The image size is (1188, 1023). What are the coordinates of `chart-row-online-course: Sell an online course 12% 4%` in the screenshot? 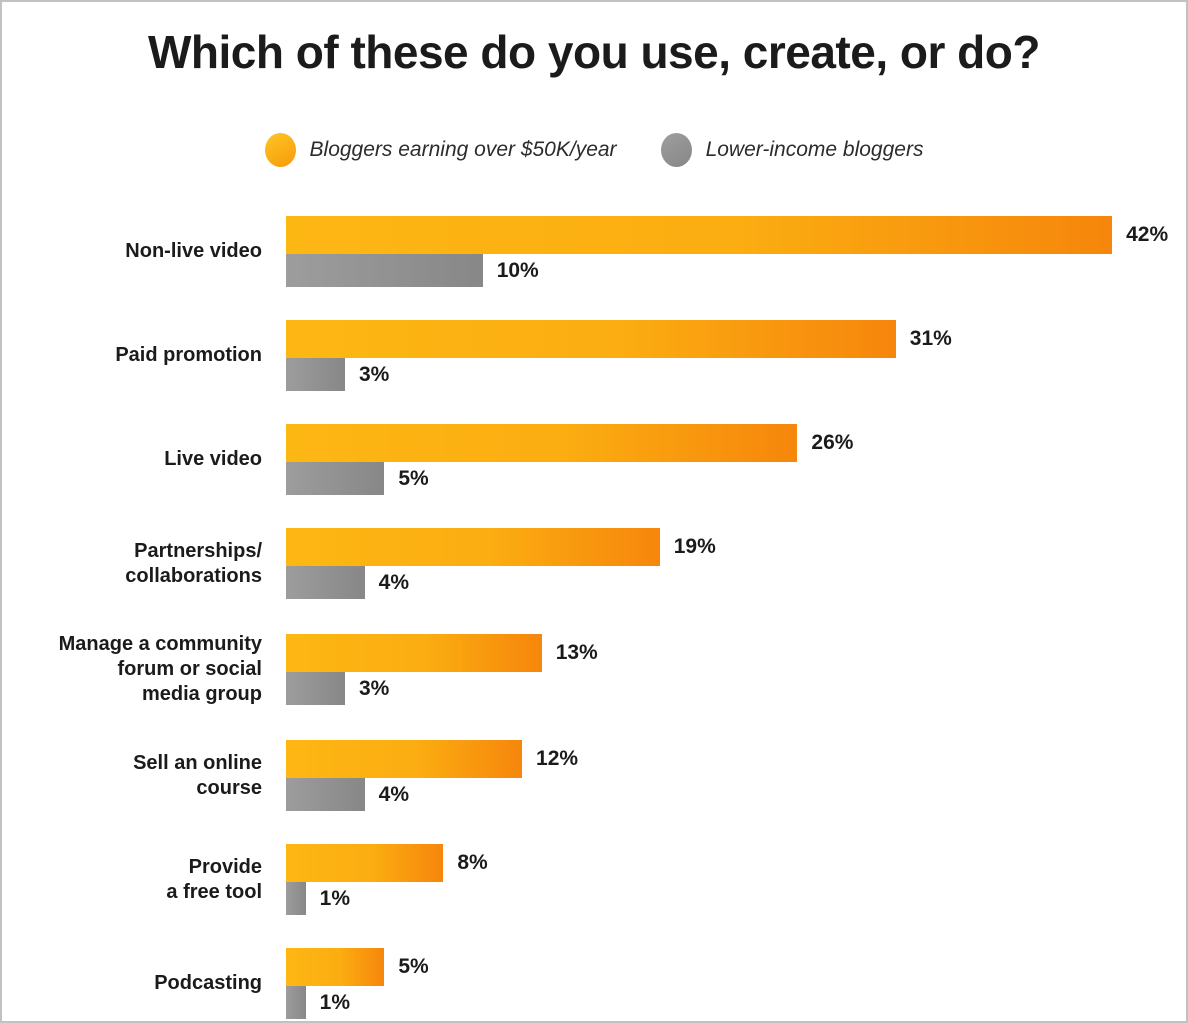 It's located at (600, 775).